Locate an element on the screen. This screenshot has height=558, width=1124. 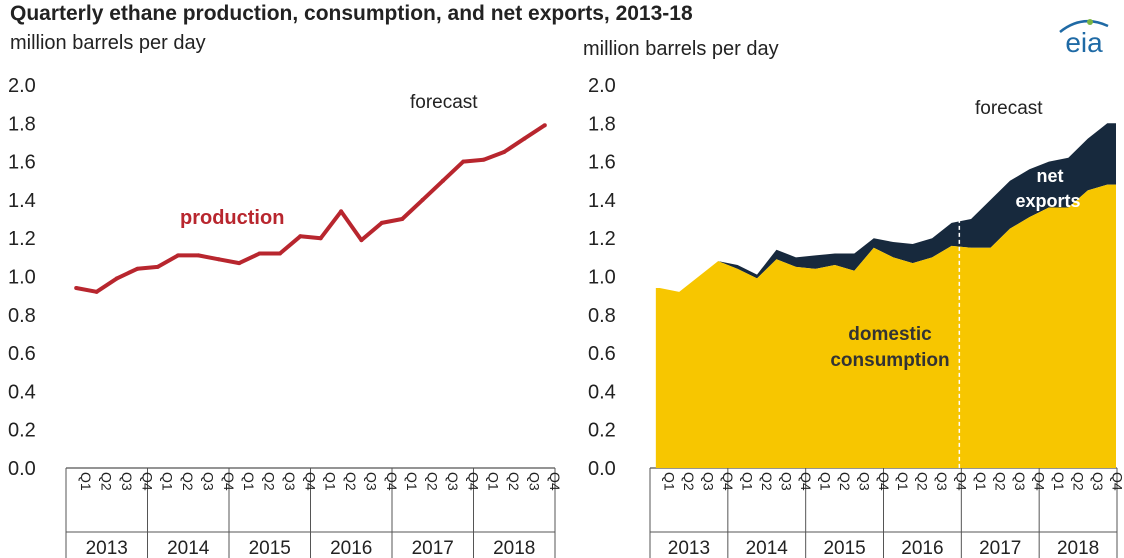
y-tick-label: 0.8 is located at coordinates (22, 316).